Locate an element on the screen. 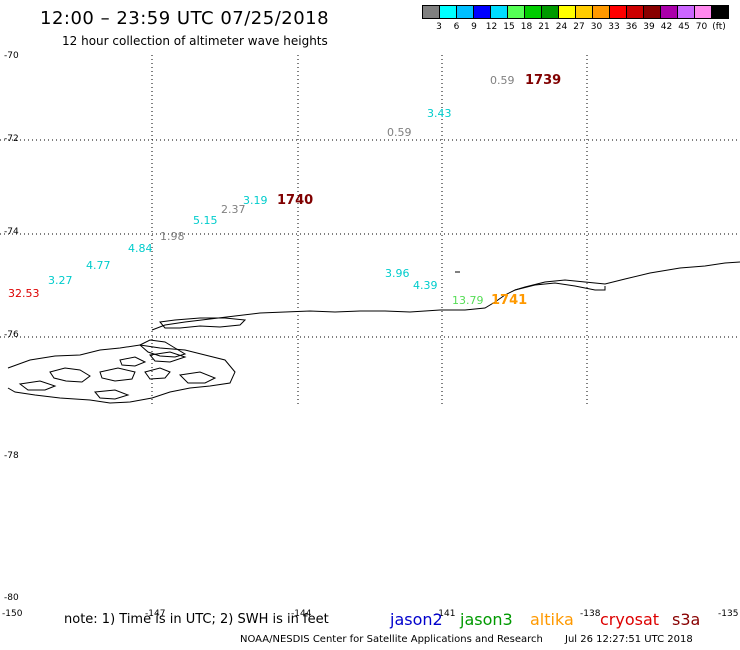 The width and height of the screenshot is (740, 650). colorbar-label: 30 is located at coordinates (596, 27).